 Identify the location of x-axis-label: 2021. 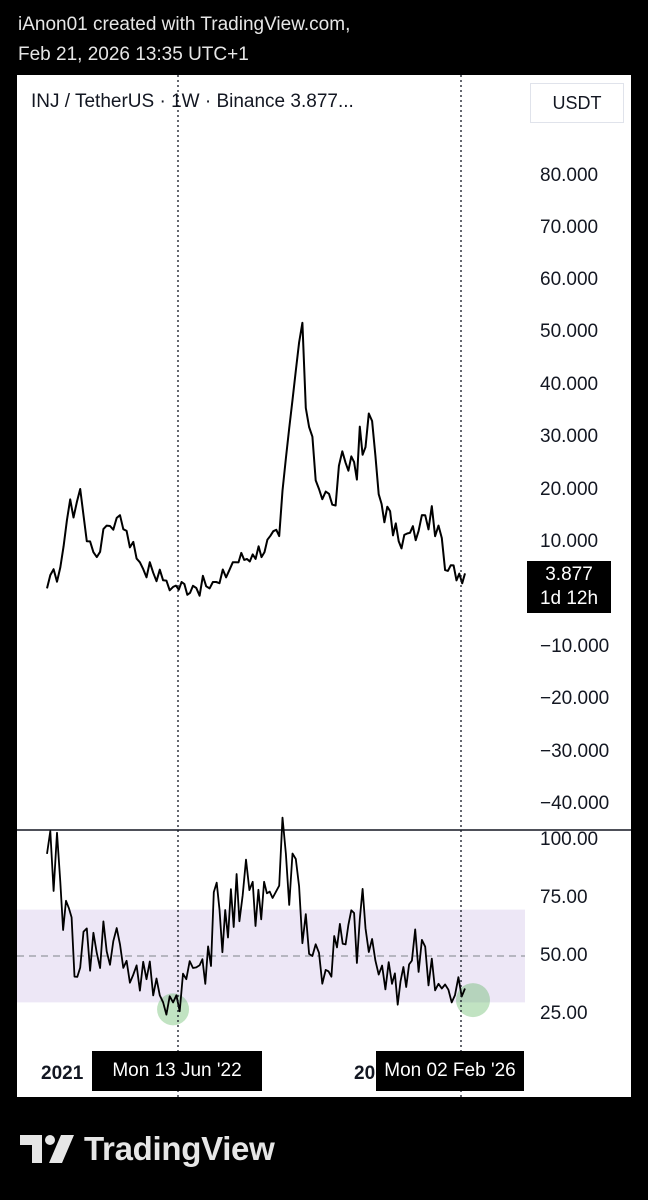
(62, 1073).